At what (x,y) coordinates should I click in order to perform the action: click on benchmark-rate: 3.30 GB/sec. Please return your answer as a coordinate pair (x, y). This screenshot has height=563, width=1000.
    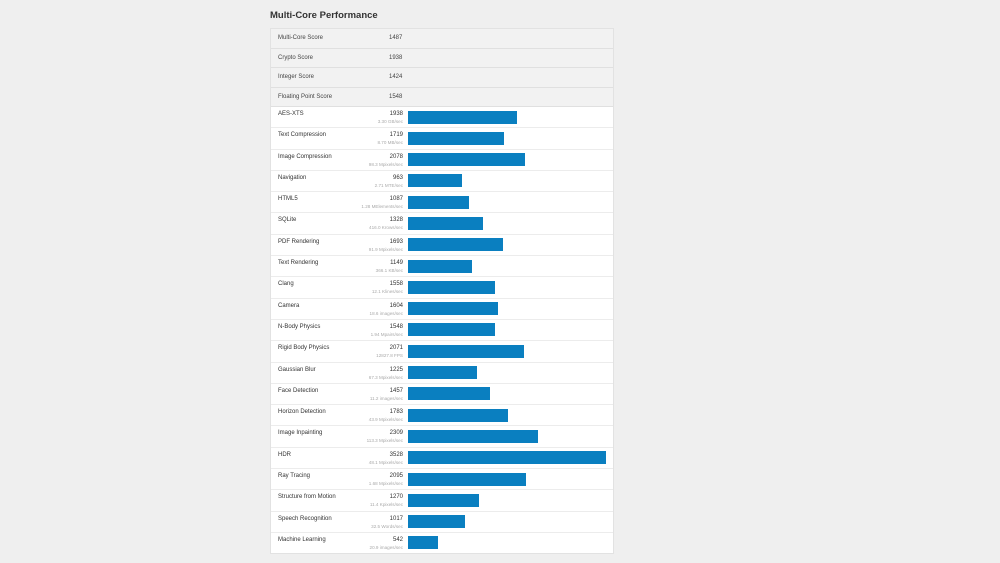
    Looking at the image, I should click on (390, 121).